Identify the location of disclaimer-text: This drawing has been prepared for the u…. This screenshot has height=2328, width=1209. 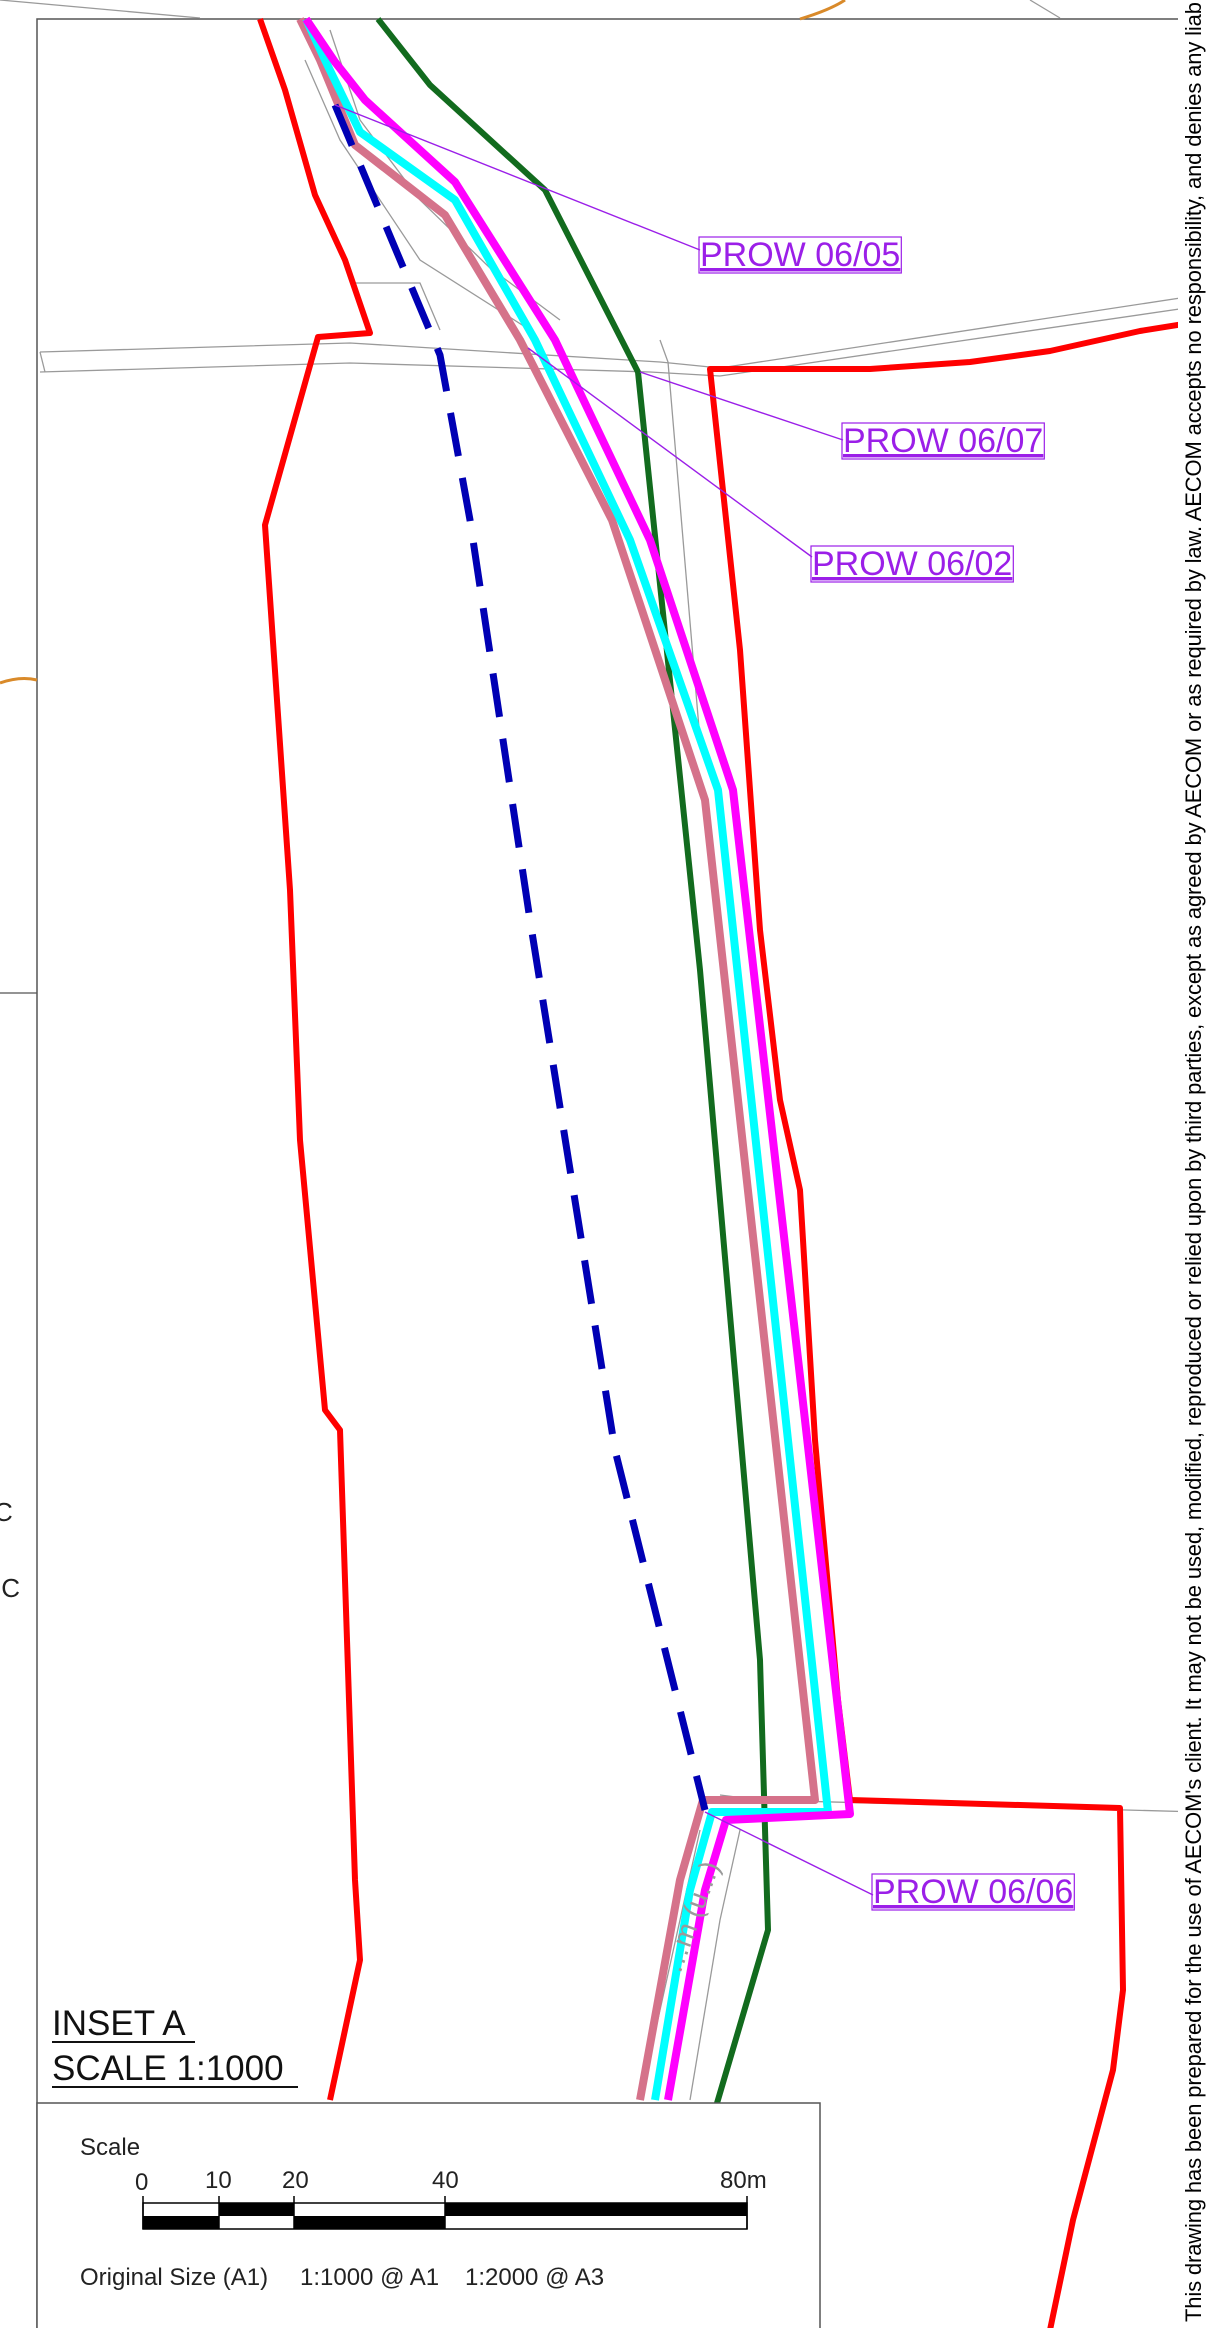
(1193, 1162).